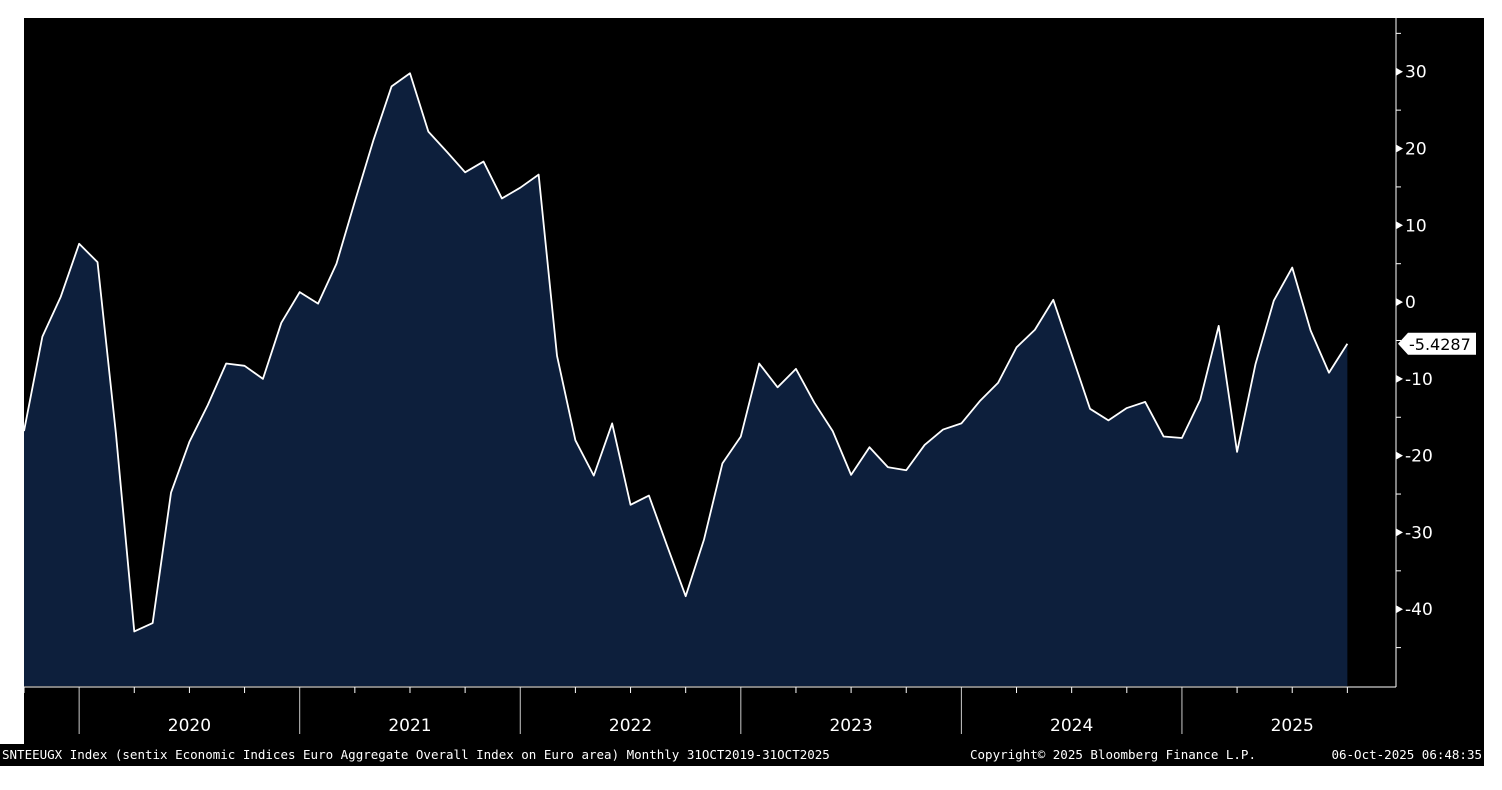 The width and height of the screenshot is (1502, 790). I want to click on y-tick-label: -10, so click(1419, 380).